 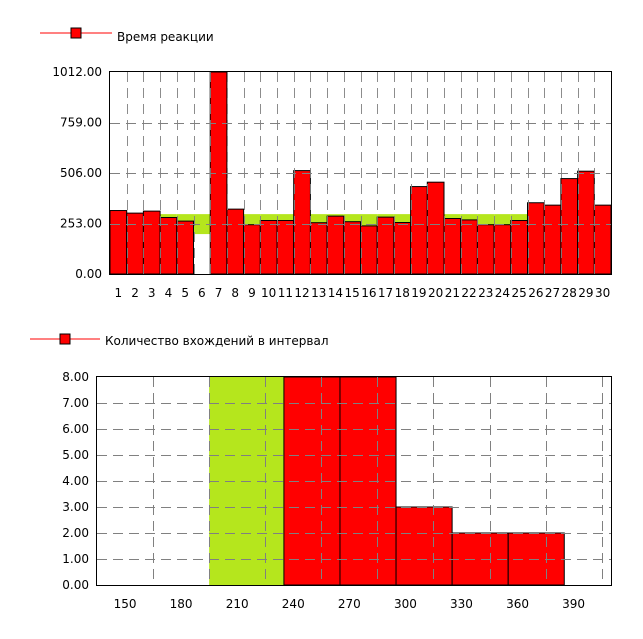 I want to click on x-tick-label: 3, so click(x=152, y=293).